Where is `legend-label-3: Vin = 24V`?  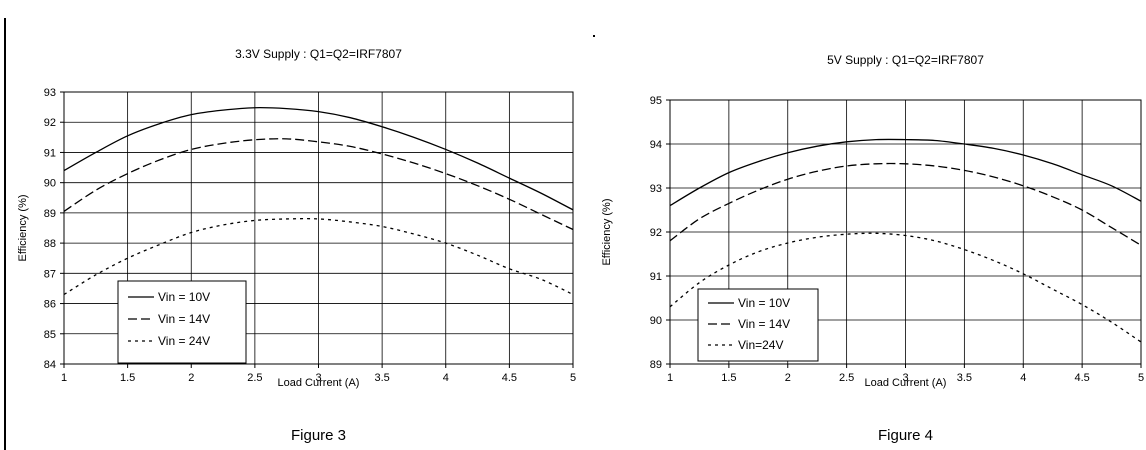 legend-label-3: Vin = 24V is located at coordinates (184, 341).